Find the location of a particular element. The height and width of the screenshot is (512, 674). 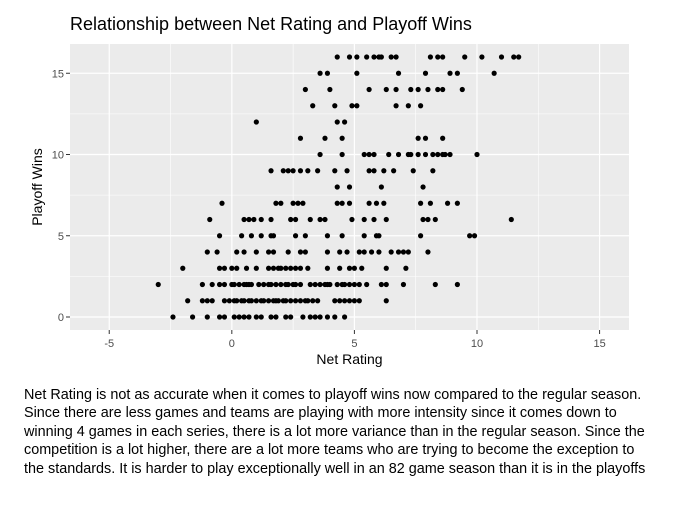

y-axis-ticks: 0 5 10 15 is located at coordinates (61, 196).